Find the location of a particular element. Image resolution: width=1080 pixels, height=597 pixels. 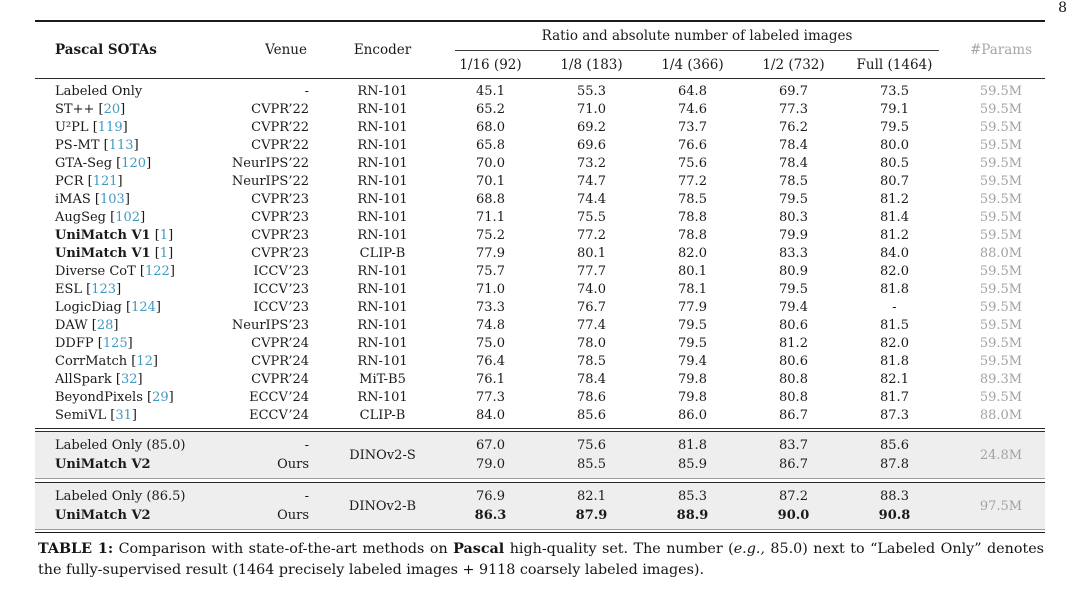

citation-link: 123 is located at coordinates (104, 289).